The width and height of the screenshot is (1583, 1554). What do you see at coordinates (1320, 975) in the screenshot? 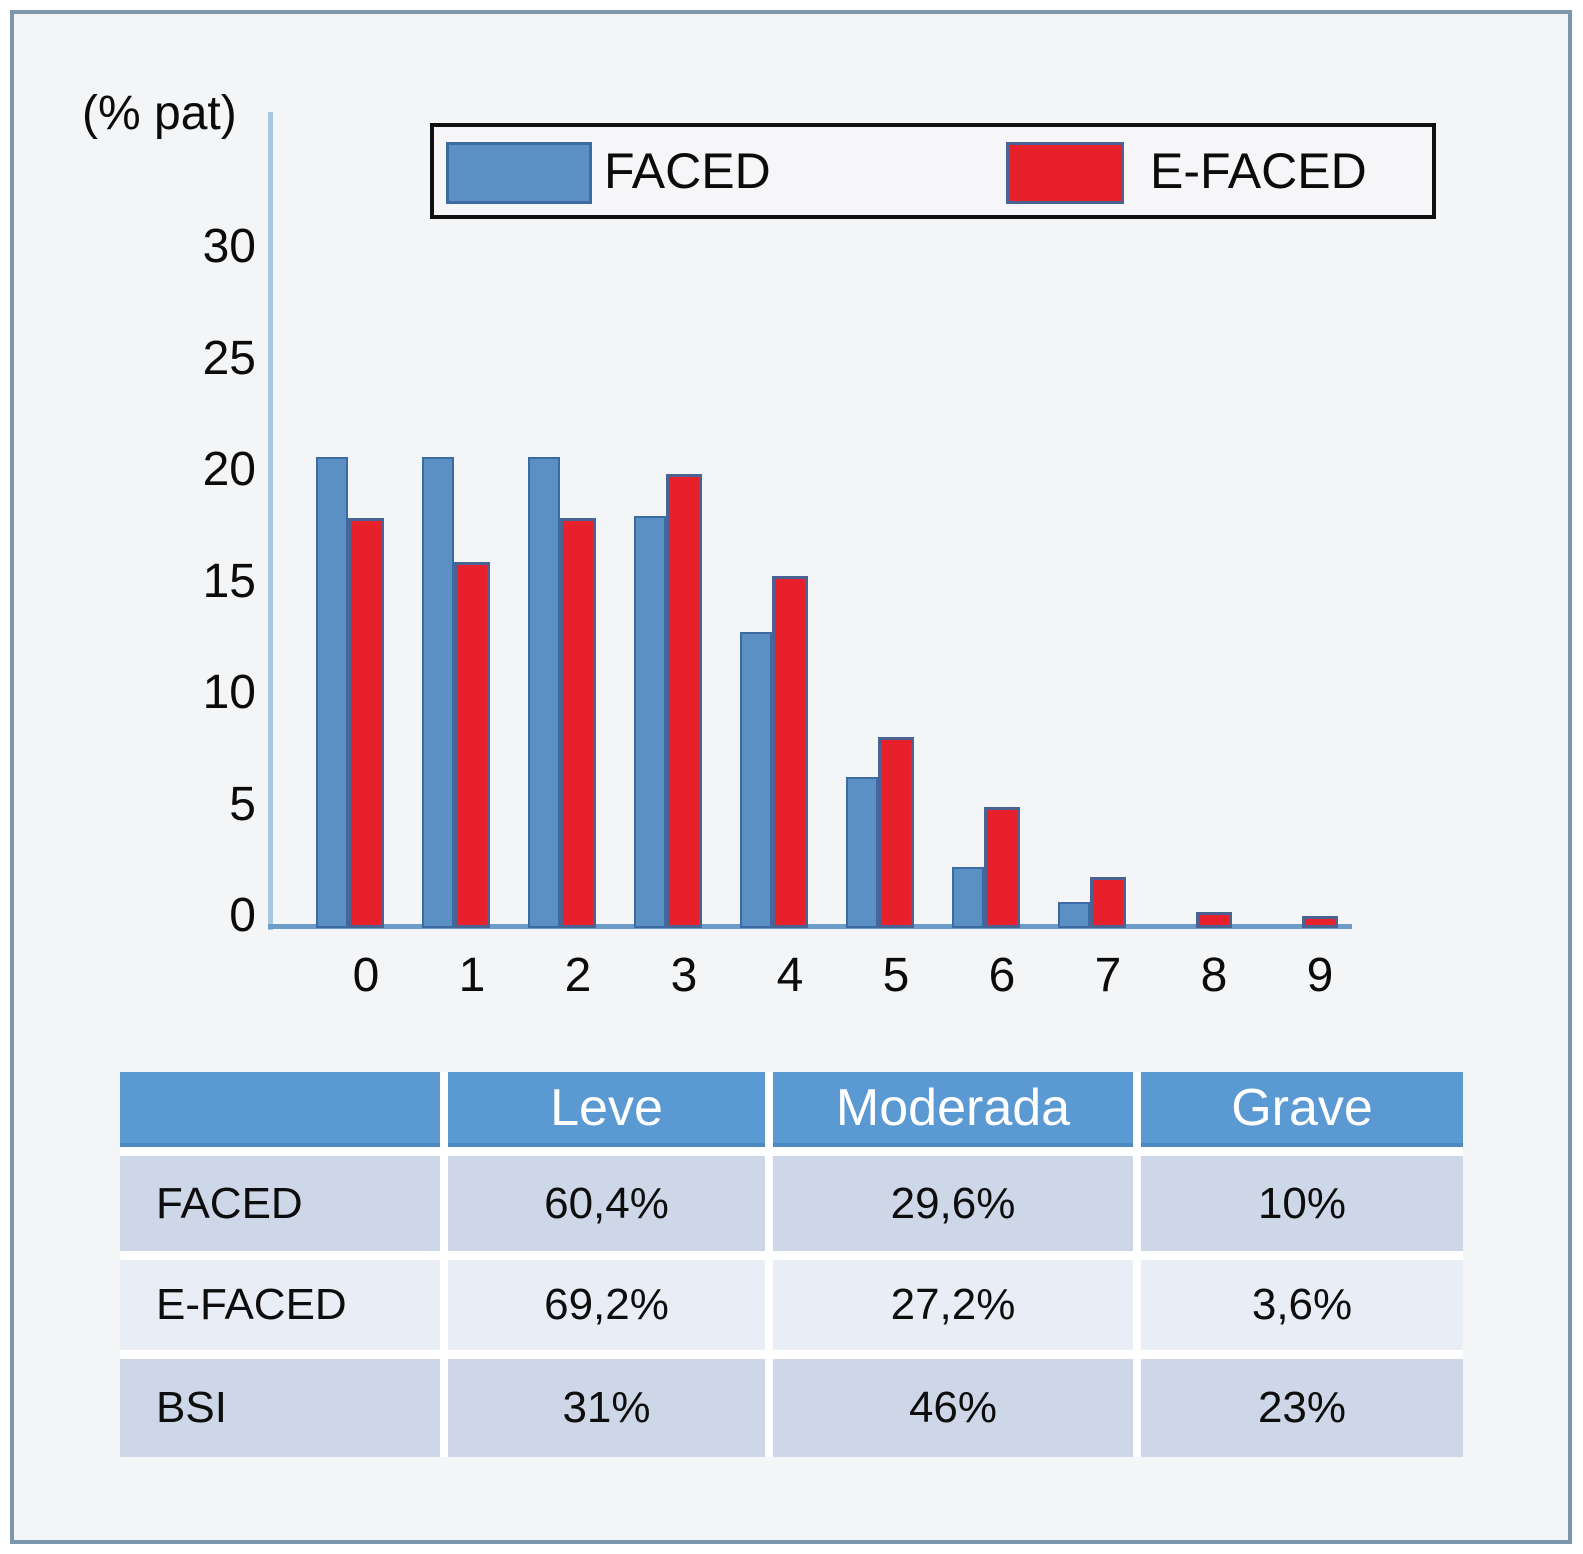
I see `x-tick-label: 9` at bounding box center [1320, 975].